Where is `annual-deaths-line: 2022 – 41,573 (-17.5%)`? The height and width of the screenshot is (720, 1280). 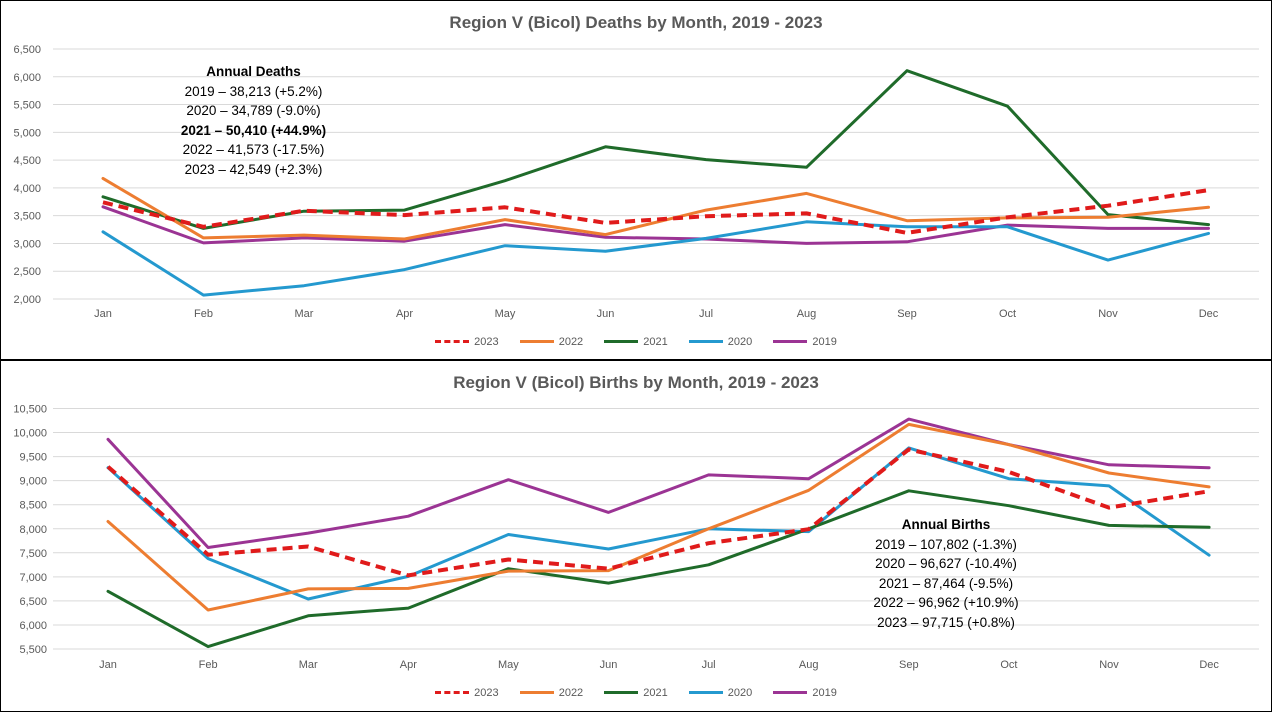 annual-deaths-line: 2022 – 41,573 (-17.5%) is located at coordinates (253, 149).